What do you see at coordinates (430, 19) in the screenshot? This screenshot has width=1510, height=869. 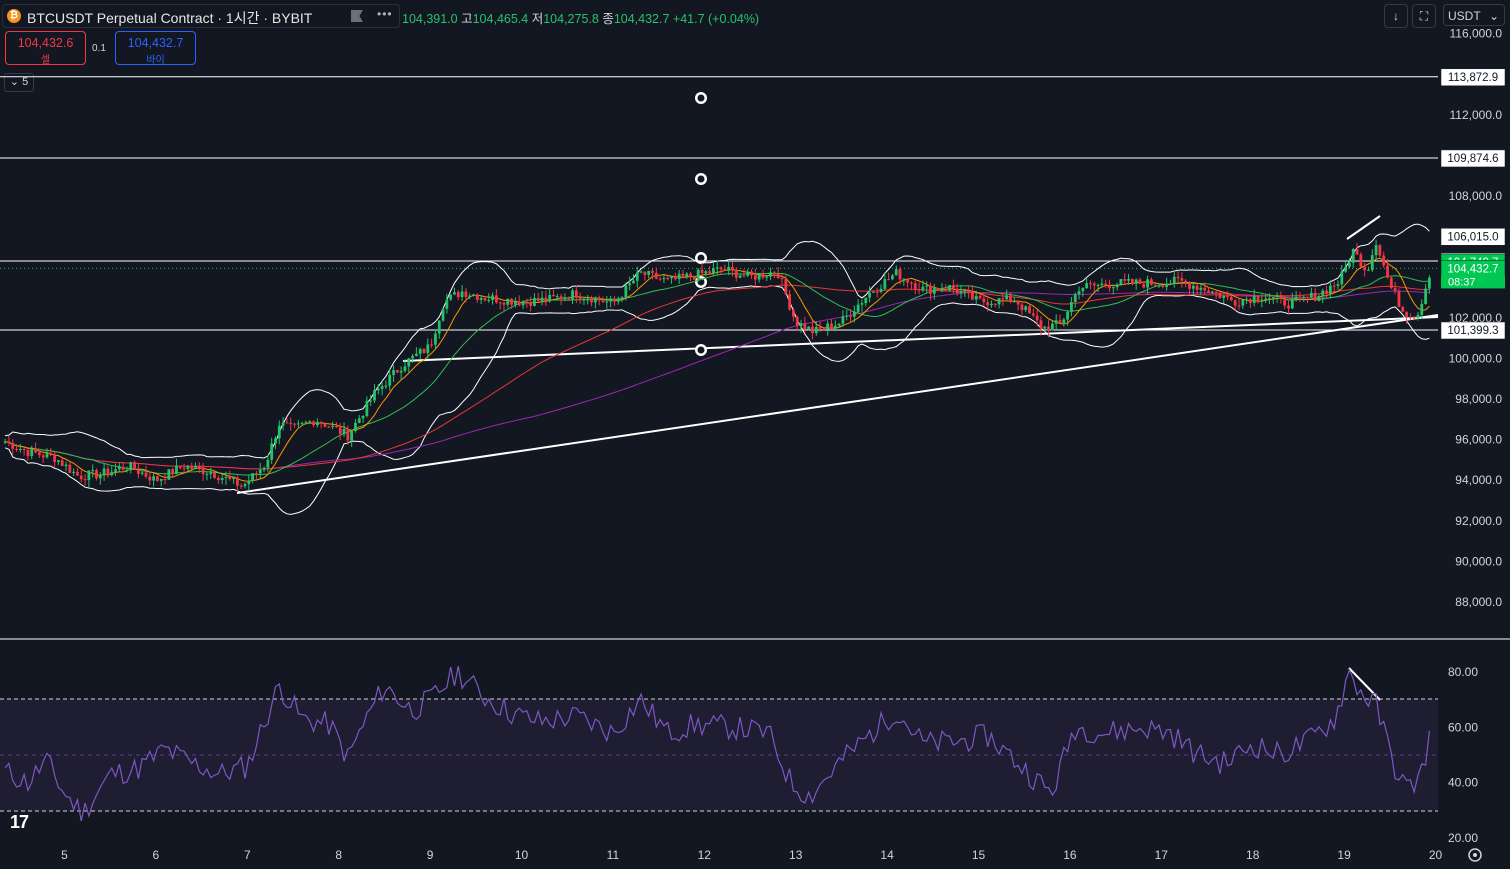 I see `open-value: 104,391.0` at bounding box center [430, 19].